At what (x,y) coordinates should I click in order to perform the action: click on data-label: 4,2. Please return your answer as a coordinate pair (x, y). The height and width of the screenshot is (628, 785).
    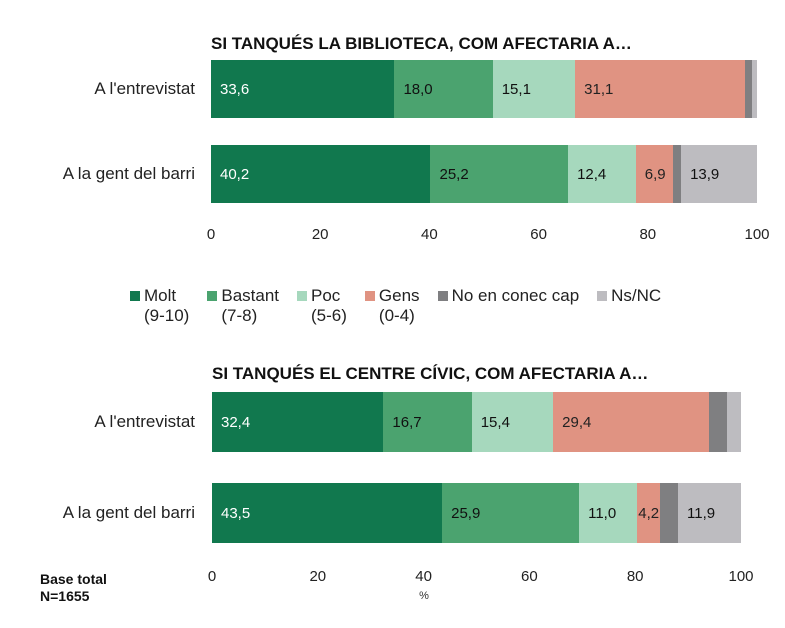
    Looking at the image, I should click on (649, 513).